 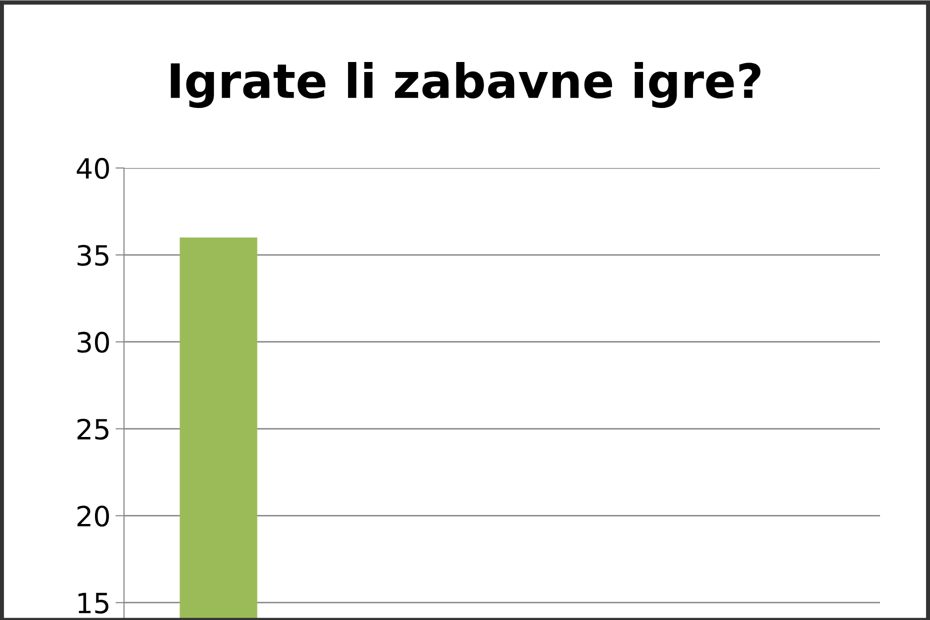 I want to click on y-tick-label: 15, so click(x=93, y=603).